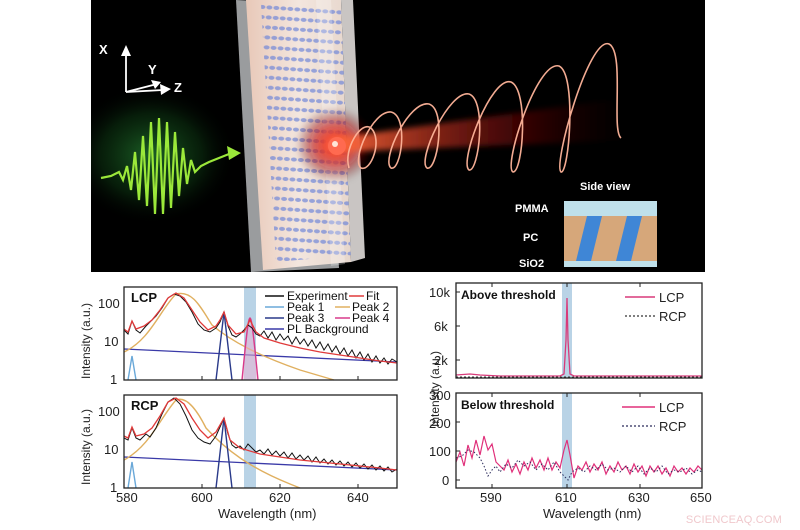 The image size is (800, 530). Describe the element at coordinates (317, 296) in the screenshot. I see `legend-experiment: Experiment` at that location.